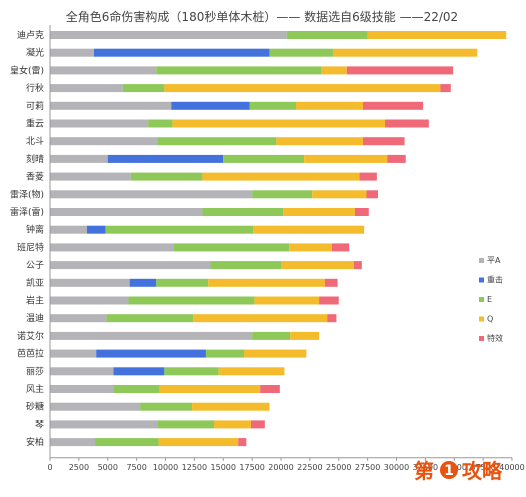 The image size is (526, 497). I want to click on legend-label: 特效, so click(495, 338).